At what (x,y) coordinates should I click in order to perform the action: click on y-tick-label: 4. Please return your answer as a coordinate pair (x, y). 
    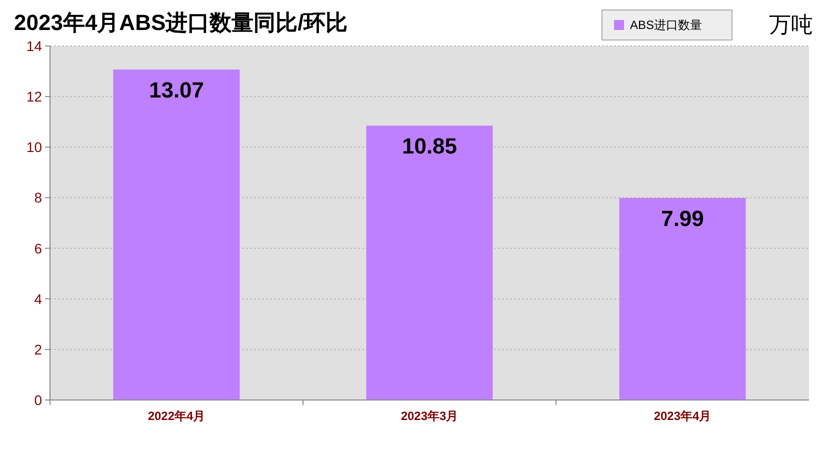
    Looking at the image, I should click on (38, 298).